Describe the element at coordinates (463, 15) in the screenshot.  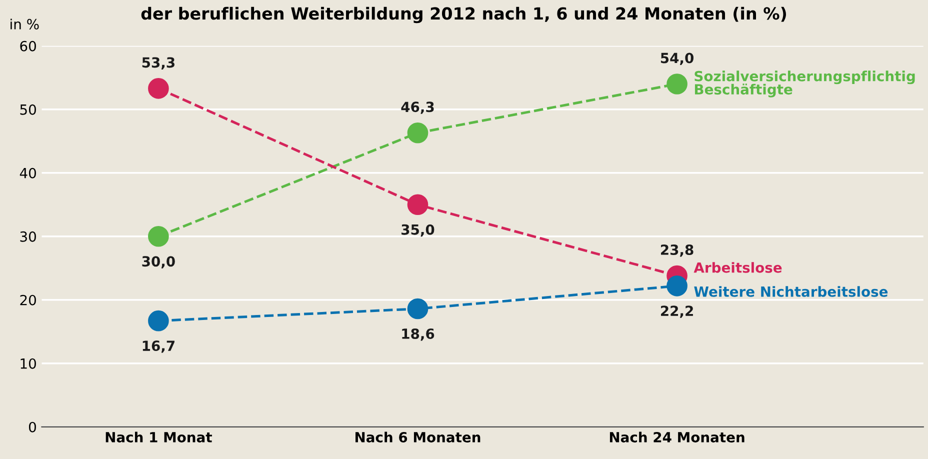
I see `chart-title: der beruflichen Weiterbildung 2012 nach 1, 6 und 24 Monaten (in %)` at that location.